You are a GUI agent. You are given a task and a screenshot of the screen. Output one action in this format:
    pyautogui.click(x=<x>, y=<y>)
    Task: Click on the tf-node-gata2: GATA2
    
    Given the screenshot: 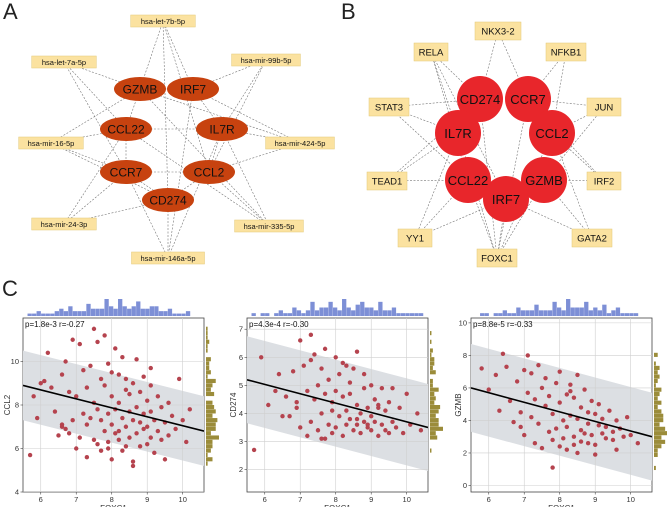 What is the action you would take?
    pyautogui.click(x=592, y=238)
    